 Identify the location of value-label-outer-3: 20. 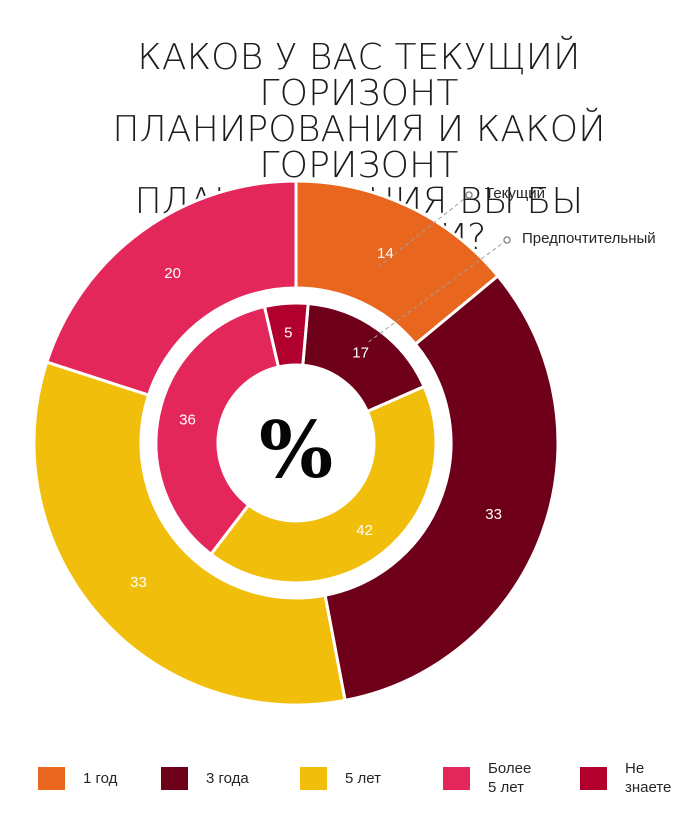
(172, 273).